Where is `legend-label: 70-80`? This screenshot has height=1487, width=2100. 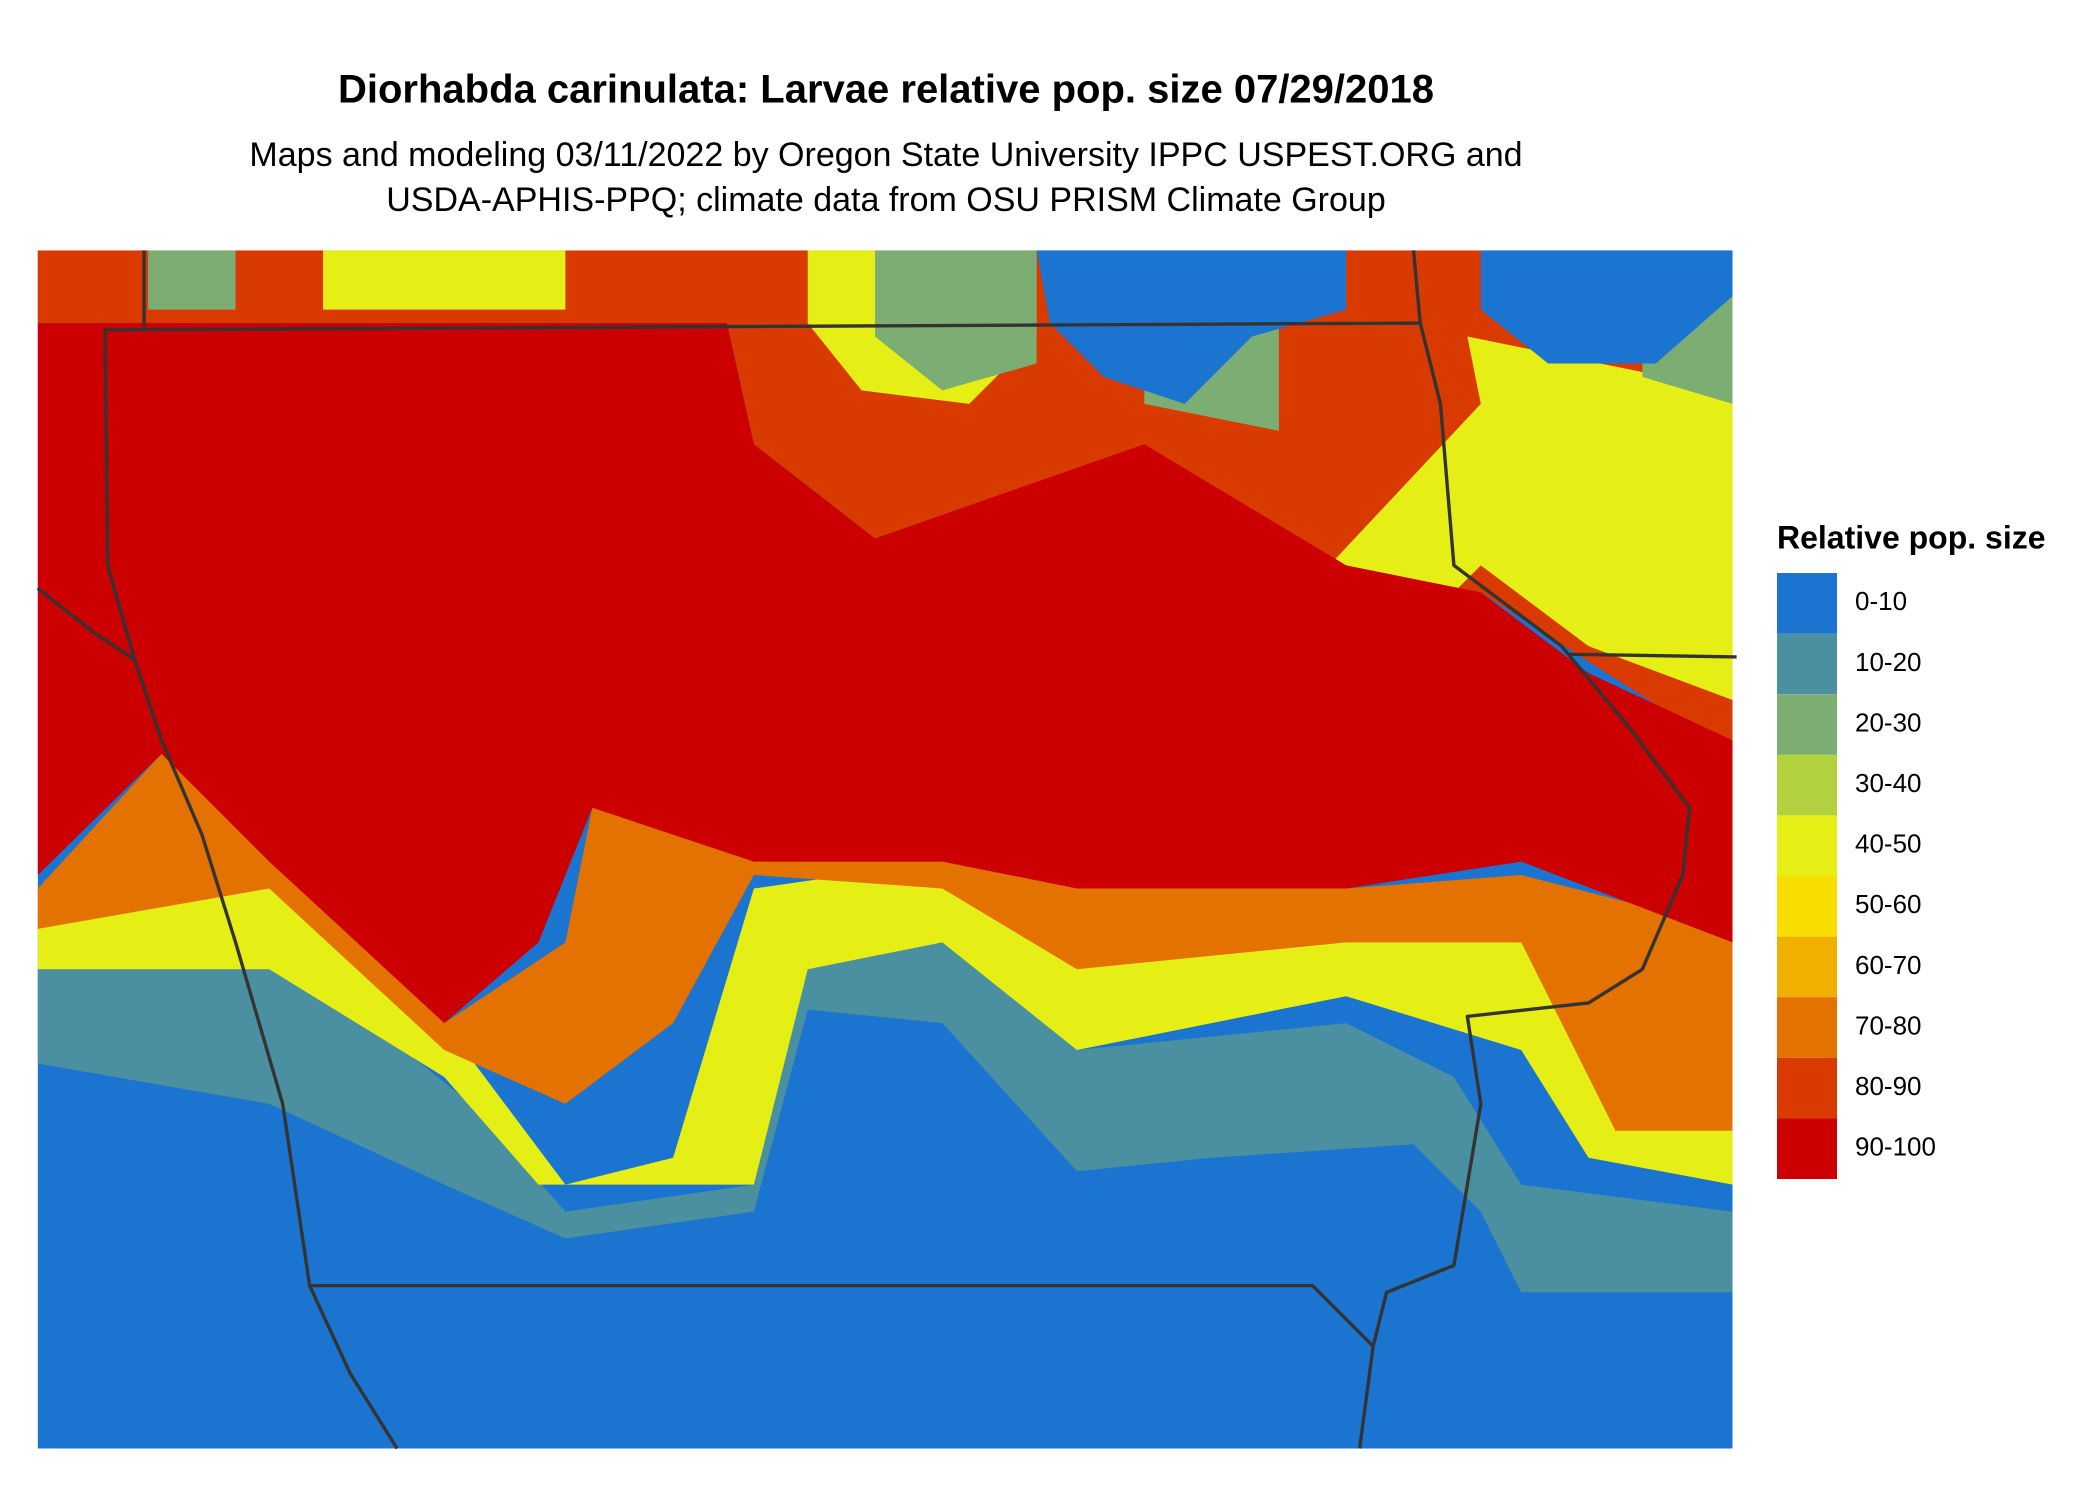 legend-label: 70-80 is located at coordinates (1888, 1025).